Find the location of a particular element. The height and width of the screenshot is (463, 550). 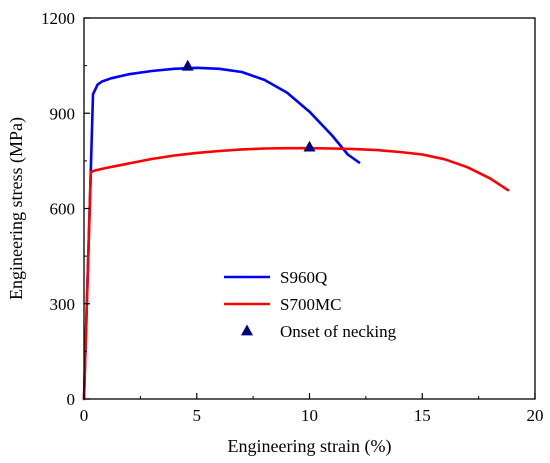

legend-marker-necking is located at coordinates (247, 330).